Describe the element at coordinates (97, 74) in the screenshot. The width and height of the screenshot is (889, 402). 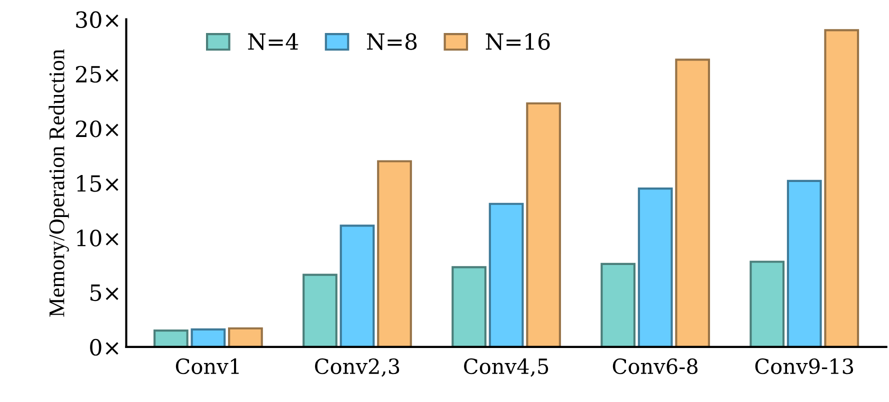
I see `y-tick-label: 25×` at that location.